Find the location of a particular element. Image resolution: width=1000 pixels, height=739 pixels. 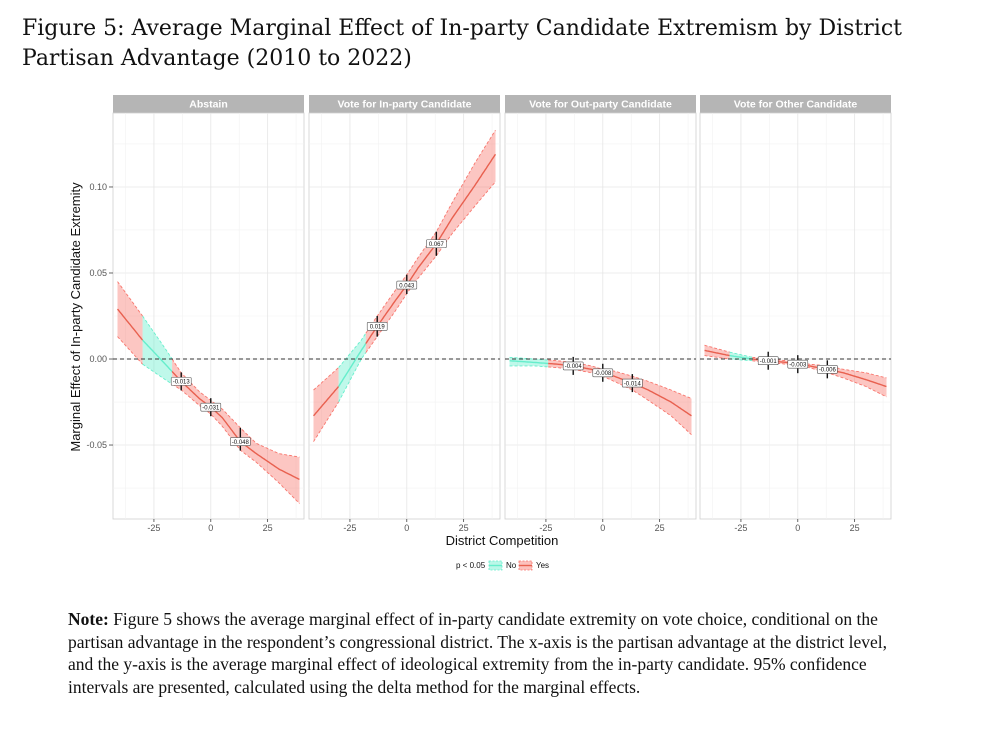

legend-title: p < 0.05 is located at coordinates (471, 565).